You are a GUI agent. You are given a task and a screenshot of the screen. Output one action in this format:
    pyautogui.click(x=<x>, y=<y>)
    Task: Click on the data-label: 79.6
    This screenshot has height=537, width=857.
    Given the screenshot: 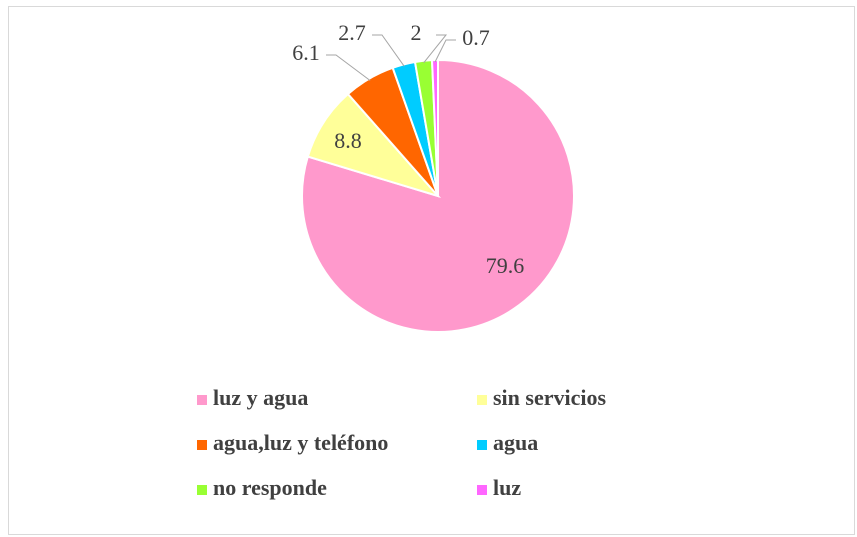 What is the action you would take?
    pyautogui.click(x=505, y=265)
    